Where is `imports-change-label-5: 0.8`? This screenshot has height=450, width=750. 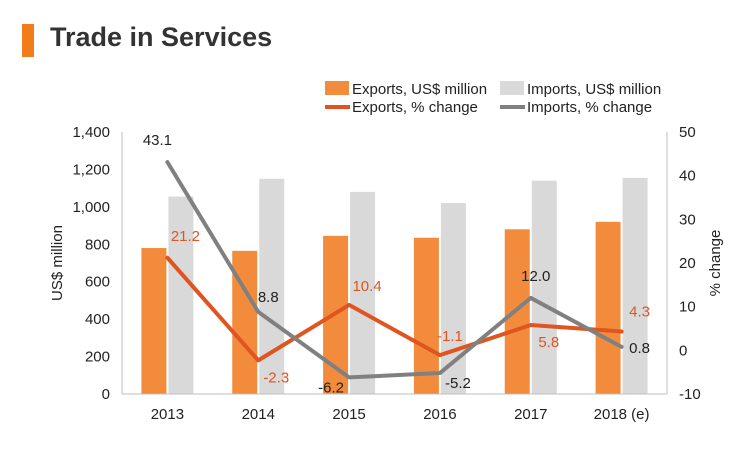
imports-change-label-5: 0.8 is located at coordinates (639, 348).